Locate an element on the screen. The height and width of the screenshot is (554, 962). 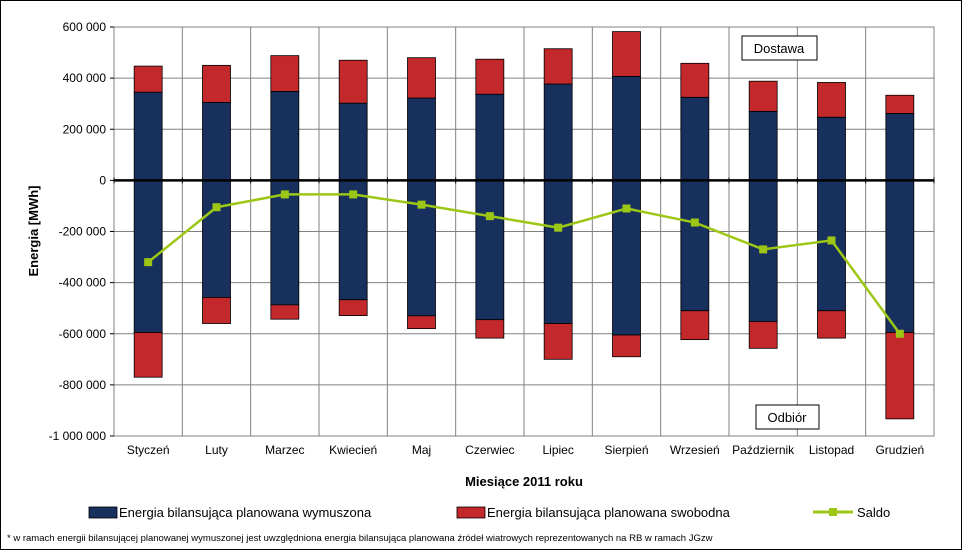
y-tick-label: 0 is located at coordinates (102, 180).